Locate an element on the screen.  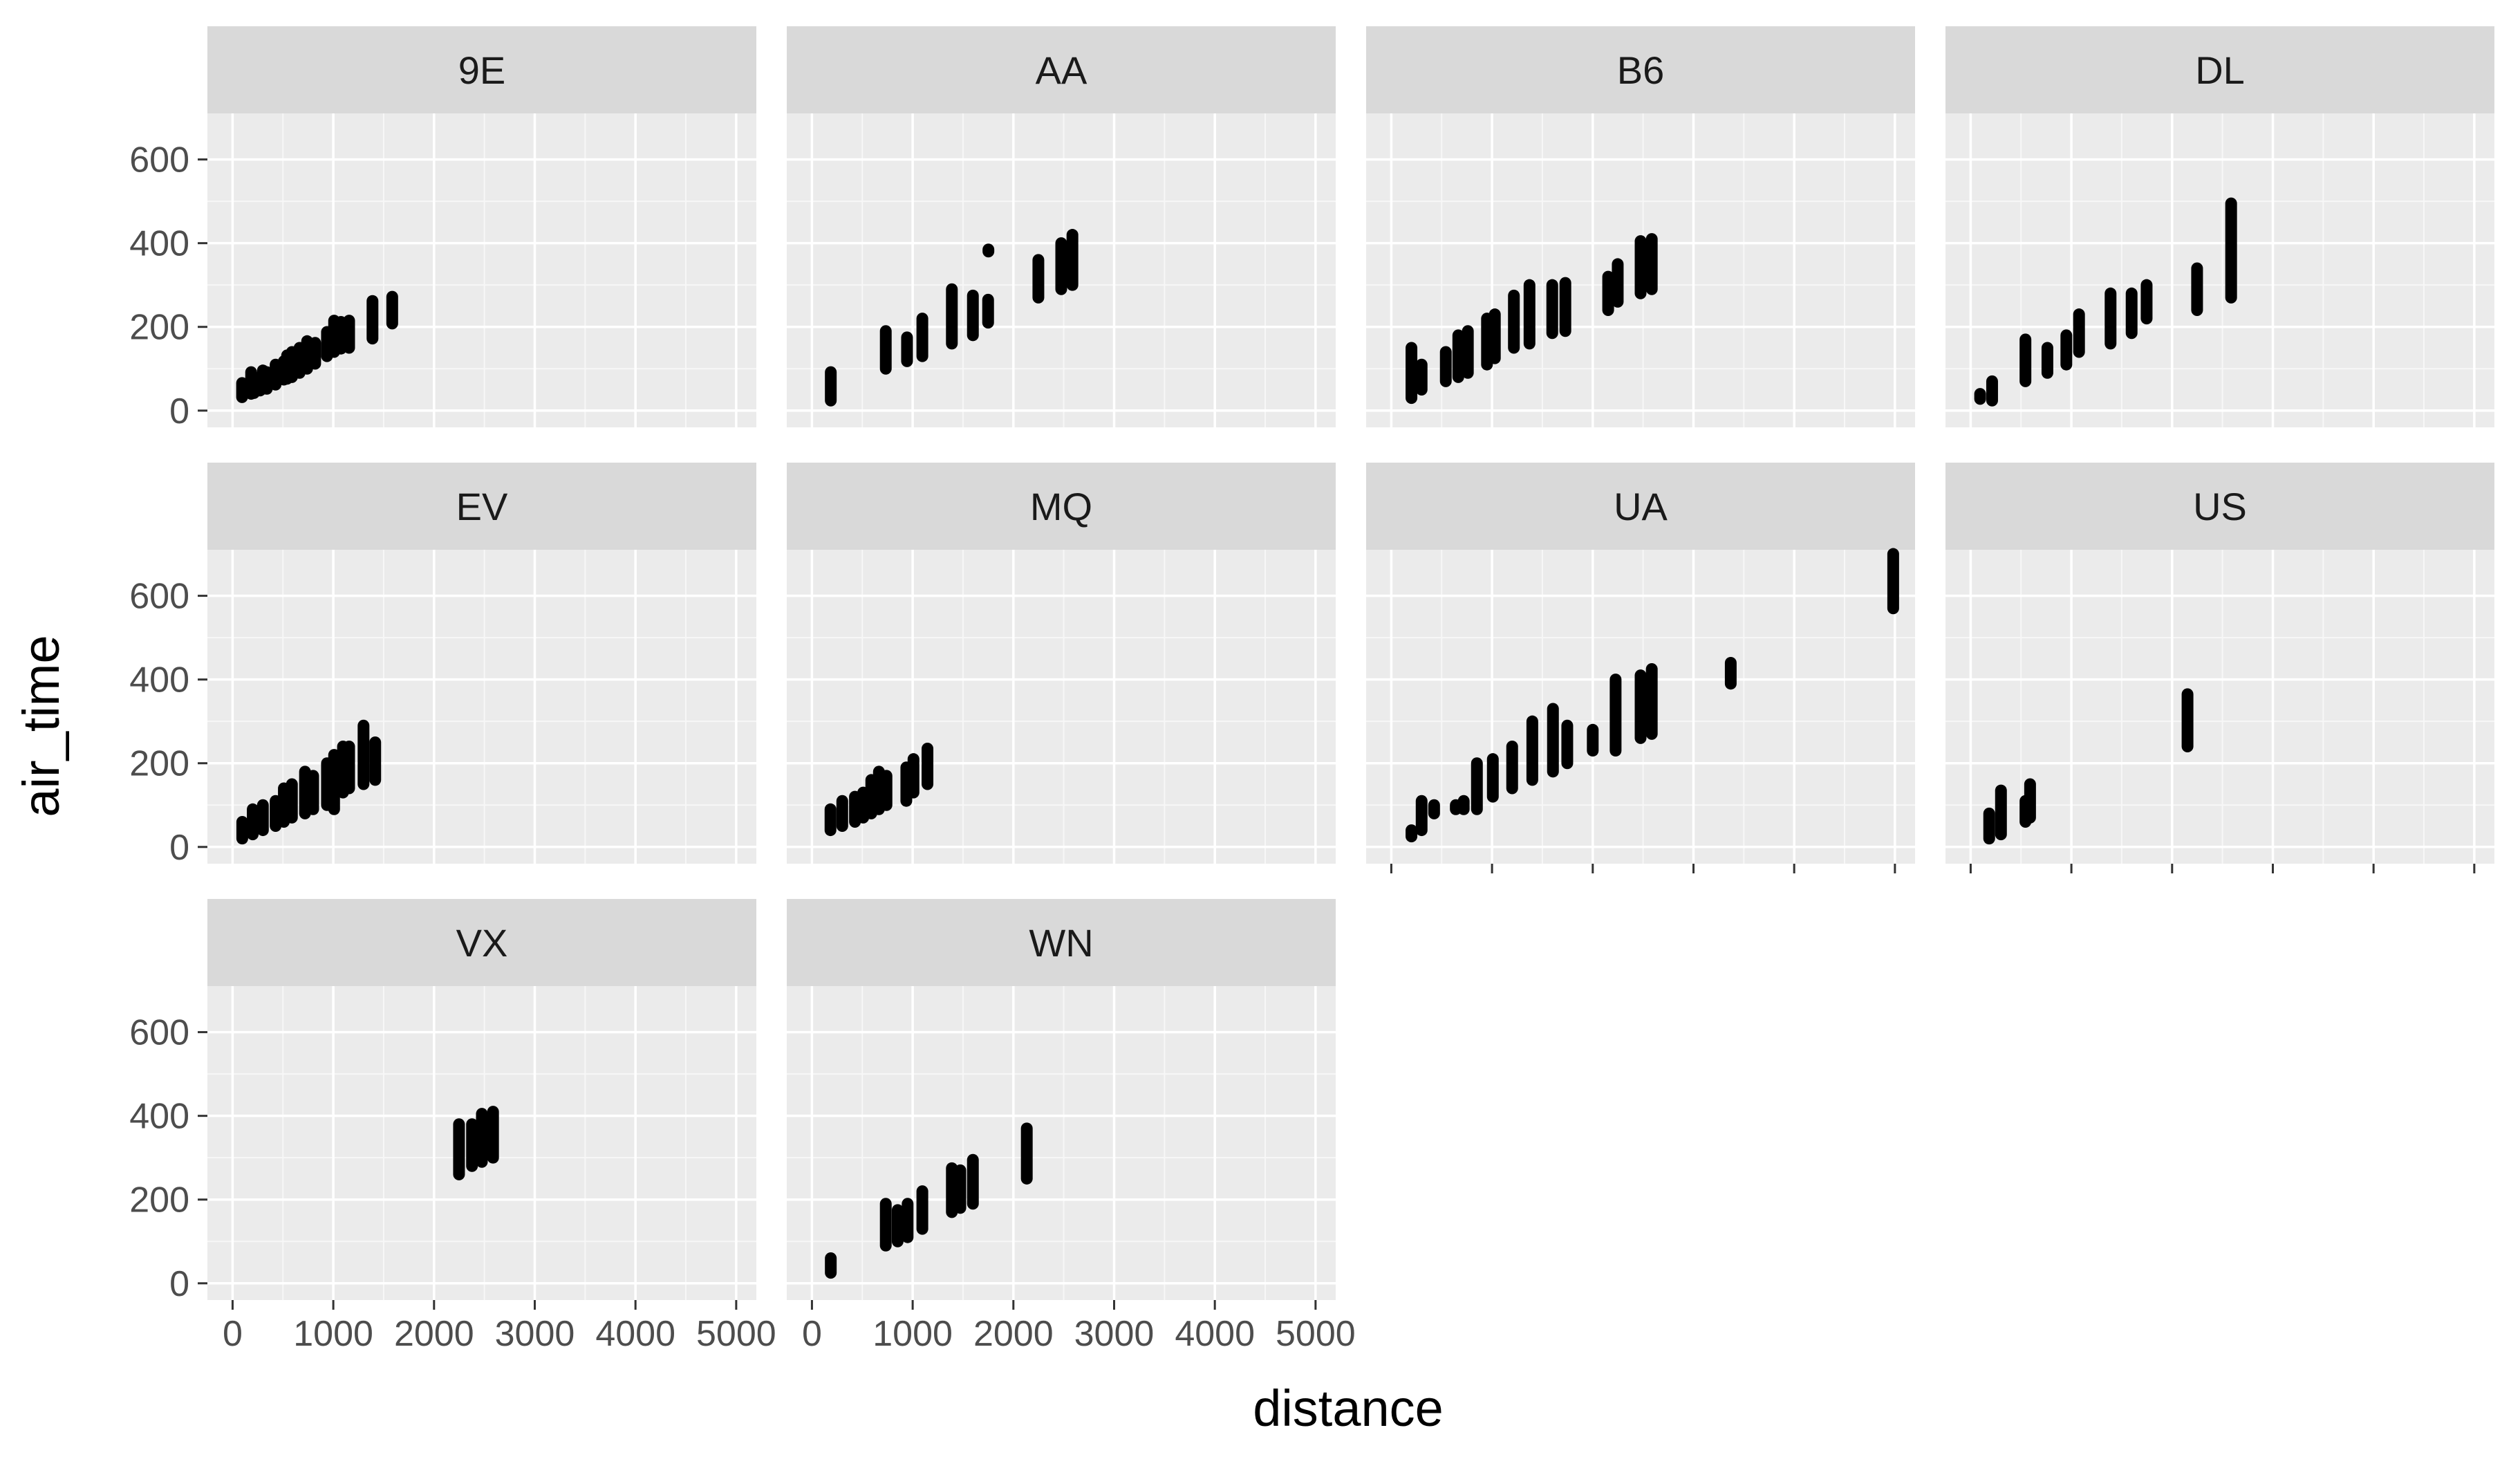
points-us is located at coordinates (2088, 766).